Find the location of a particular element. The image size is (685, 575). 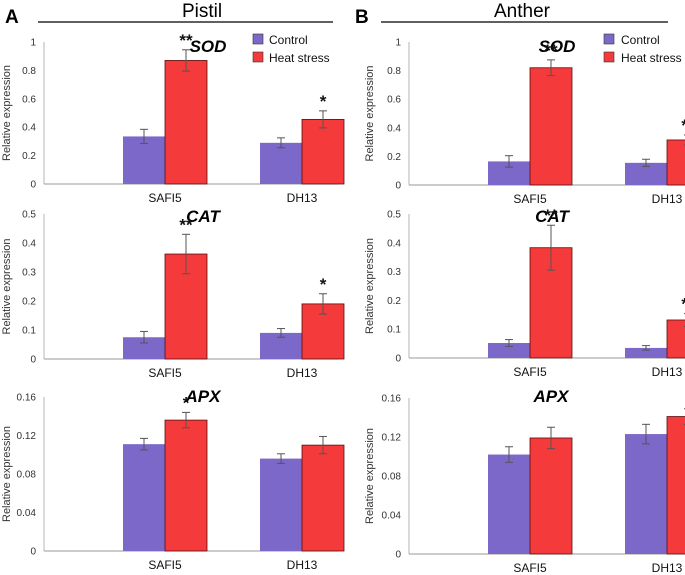

legend-b-control-swatch is located at coordinates (609, 39).